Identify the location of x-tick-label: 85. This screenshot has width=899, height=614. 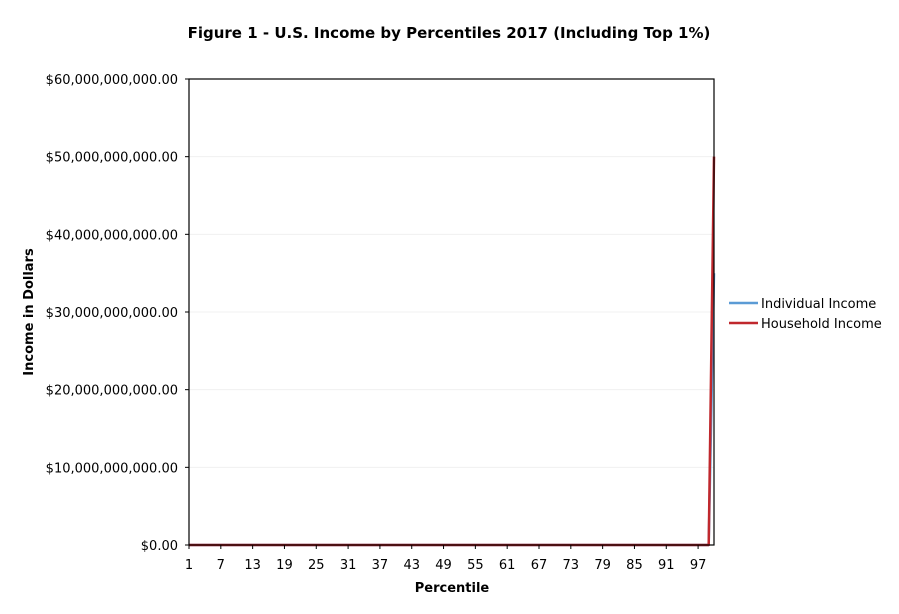
(634, 565).